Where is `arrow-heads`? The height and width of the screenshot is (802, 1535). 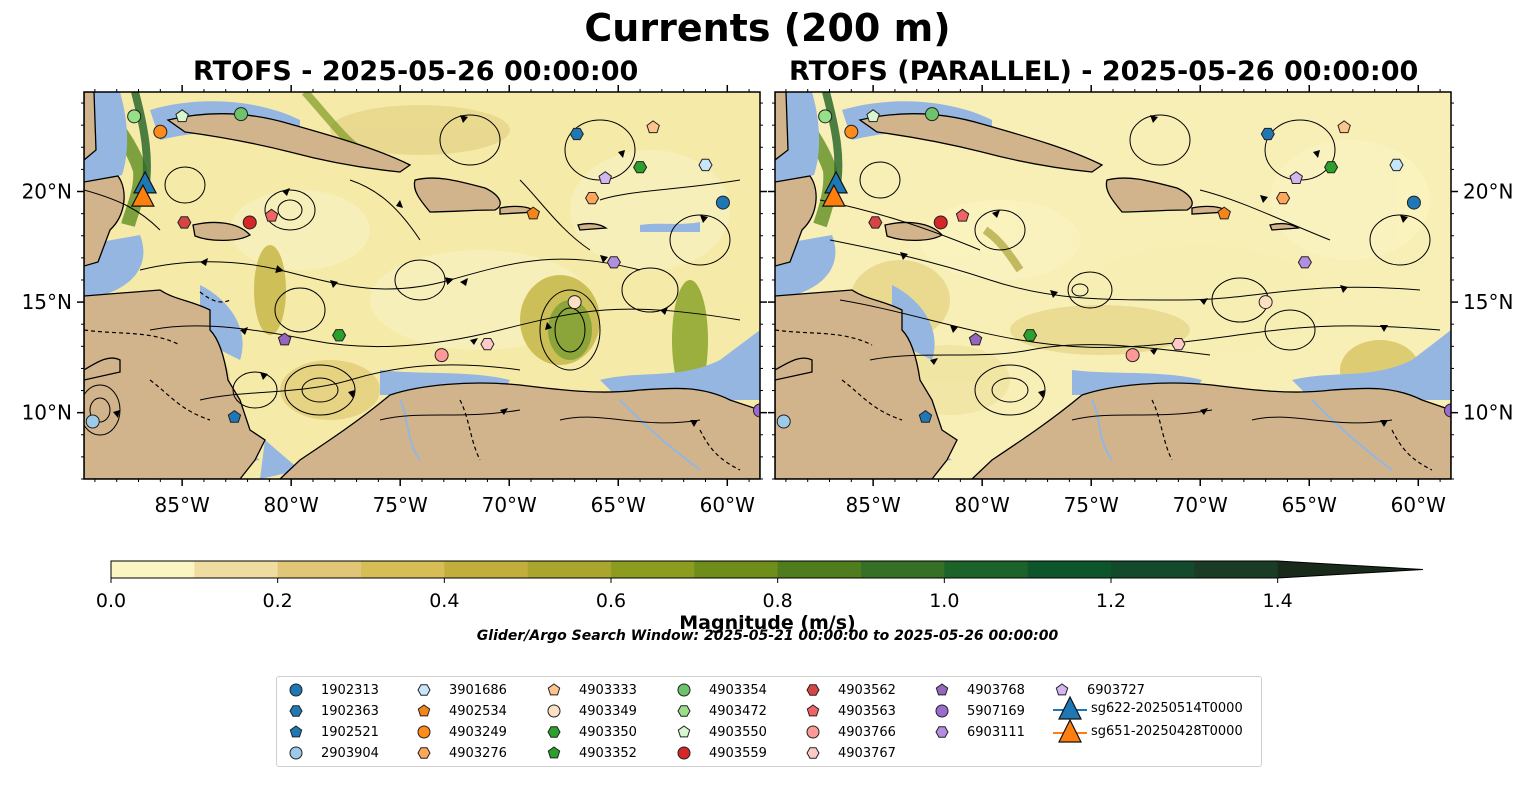 arrow-heads is located at coordinates (1154, 271).